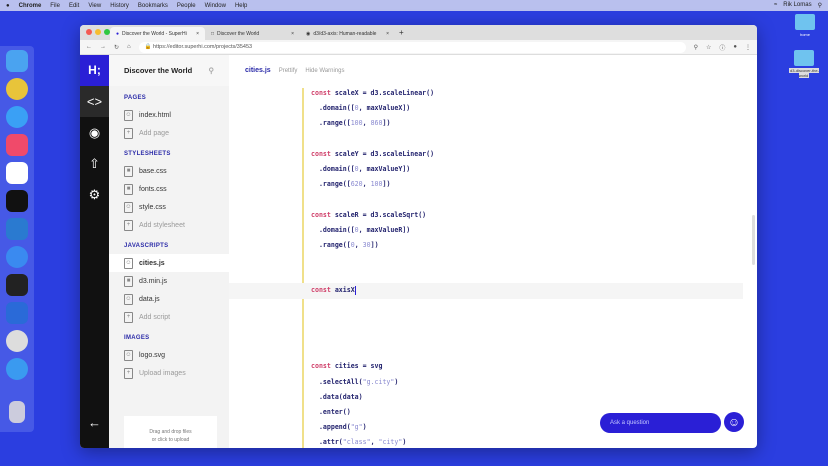 The image size is (828, 466). Describe the element at coordinates (169, 225) in the screenshot. I see `add-file-button: + Add stylesheet` at that location.